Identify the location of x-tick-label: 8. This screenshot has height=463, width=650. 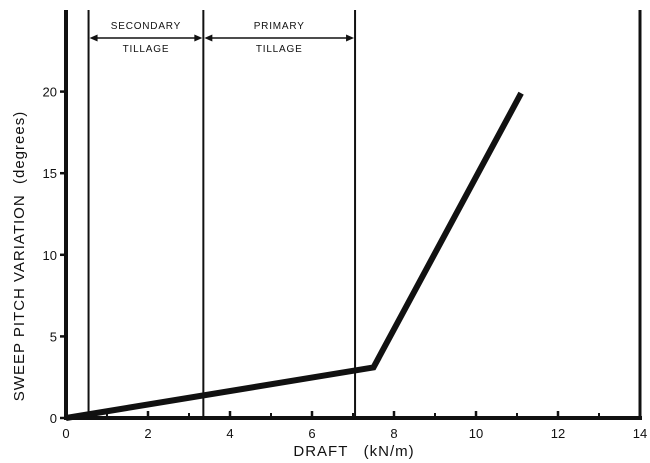
(393, 433).